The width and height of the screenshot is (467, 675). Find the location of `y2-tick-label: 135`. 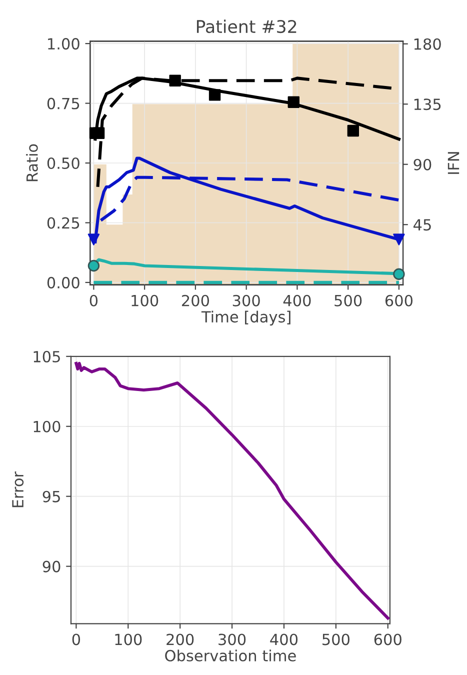

y2-tick-label: 135 is located at coordinates (427, 104).